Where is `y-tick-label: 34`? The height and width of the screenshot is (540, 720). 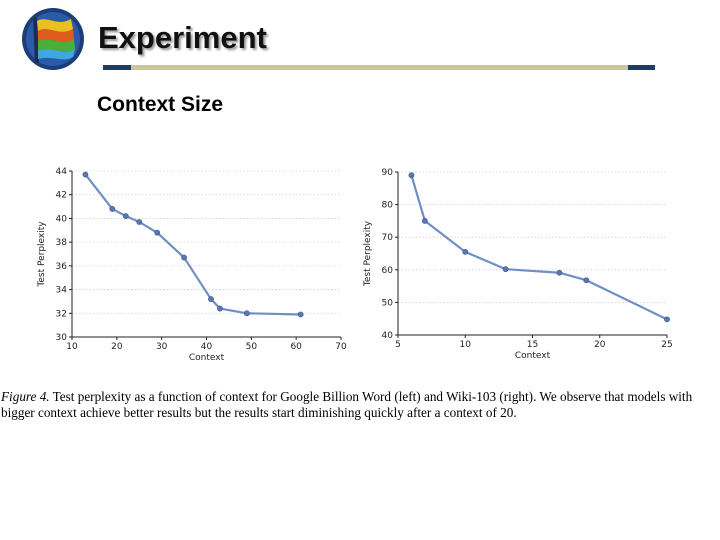 y-tick-label: 34 is located at coordinates (62, 291).